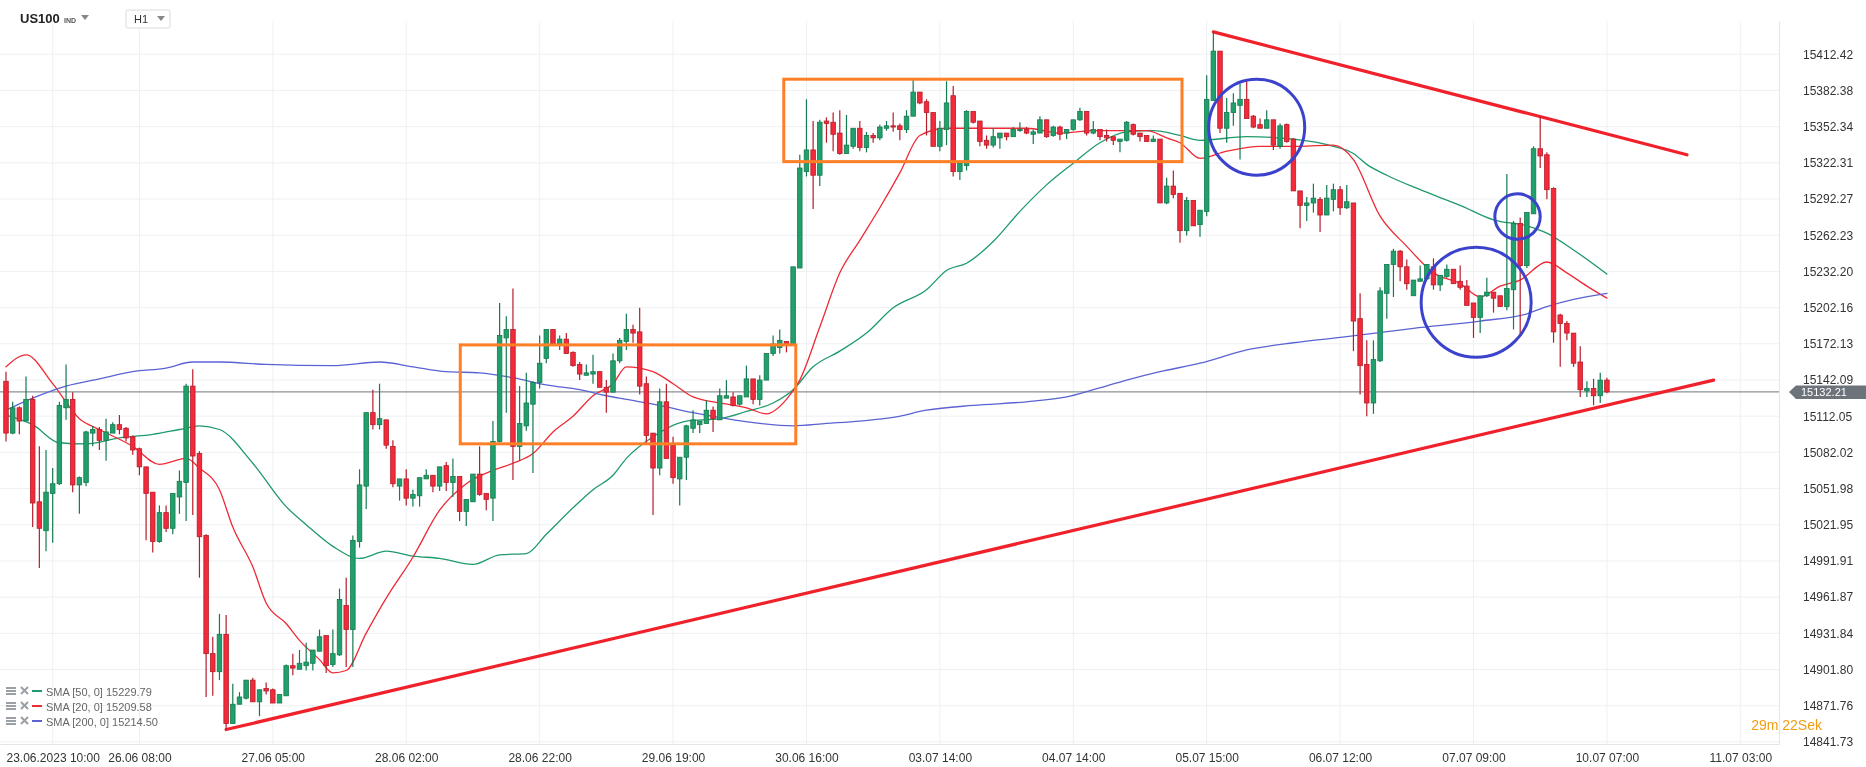  I want to click on x-tick-label: 11.07 03:00, so click(1741, 757).